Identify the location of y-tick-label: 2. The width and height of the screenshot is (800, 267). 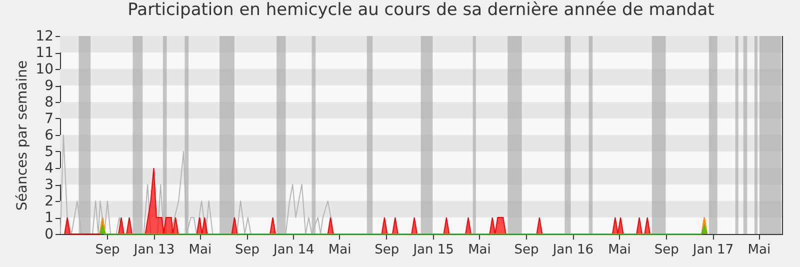
(49, 202).